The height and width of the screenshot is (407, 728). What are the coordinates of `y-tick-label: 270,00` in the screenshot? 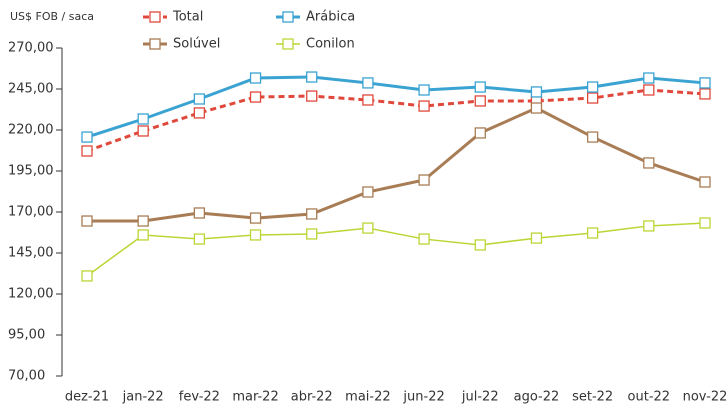 It's located at (31, 48).